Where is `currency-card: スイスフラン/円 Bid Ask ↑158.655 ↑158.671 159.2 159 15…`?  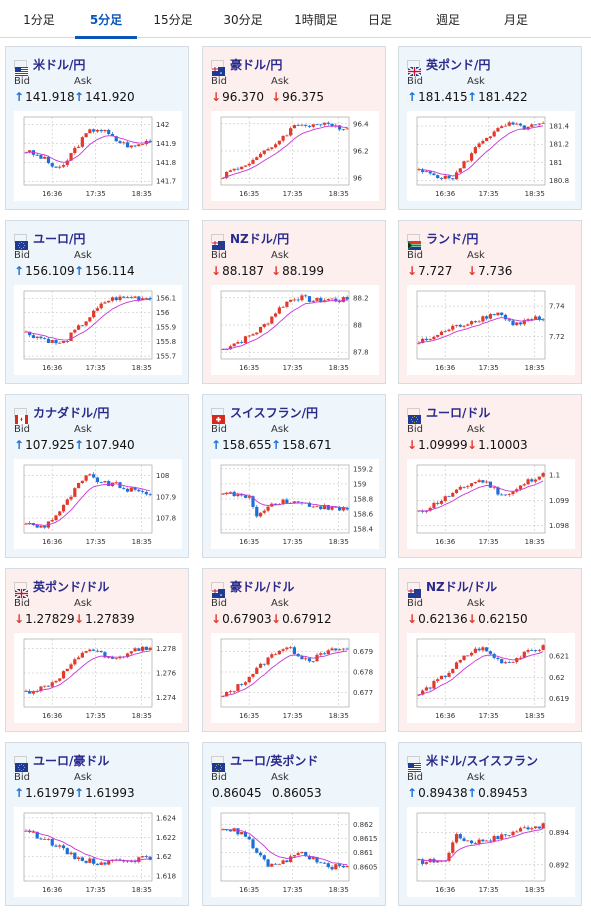 currency-card: スイスフラン/円 Bid Ask ↑158.655 ↑158.671 159.2 159 15… is located at coordinates (294, 476).